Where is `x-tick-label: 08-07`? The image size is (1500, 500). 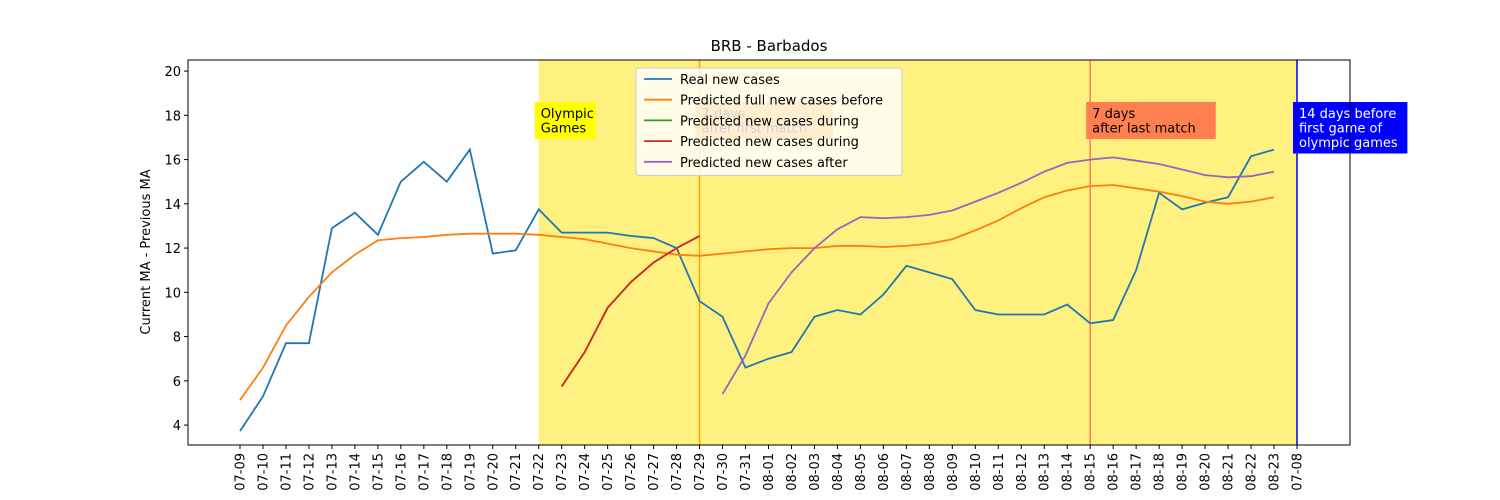
x-tick-label: 08-07 is located at coordinates (907, 472).